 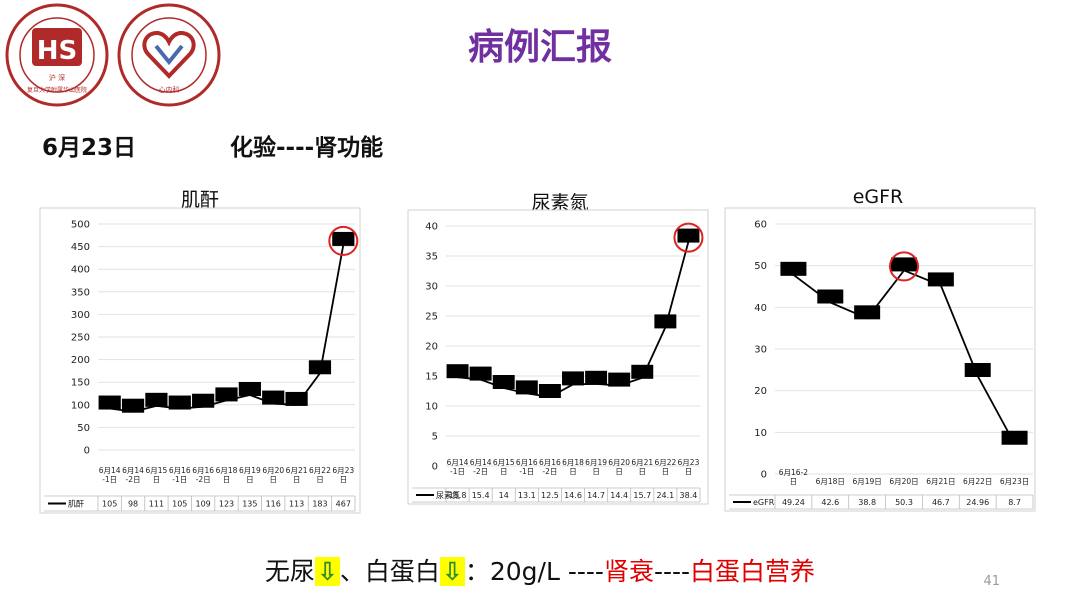 I want to click on x-category-label: 6月19日, so click(x=866, y=481).